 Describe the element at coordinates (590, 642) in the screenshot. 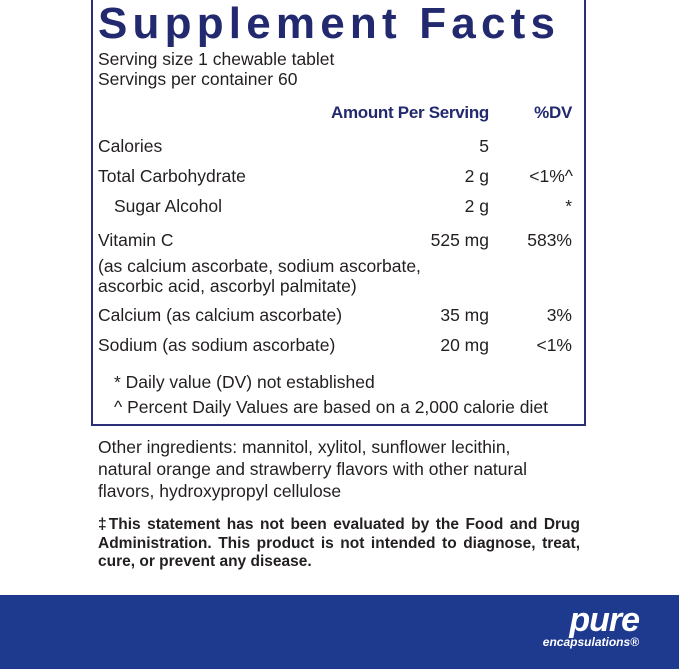

I see `brand-subname: encapsulations®` at that location.